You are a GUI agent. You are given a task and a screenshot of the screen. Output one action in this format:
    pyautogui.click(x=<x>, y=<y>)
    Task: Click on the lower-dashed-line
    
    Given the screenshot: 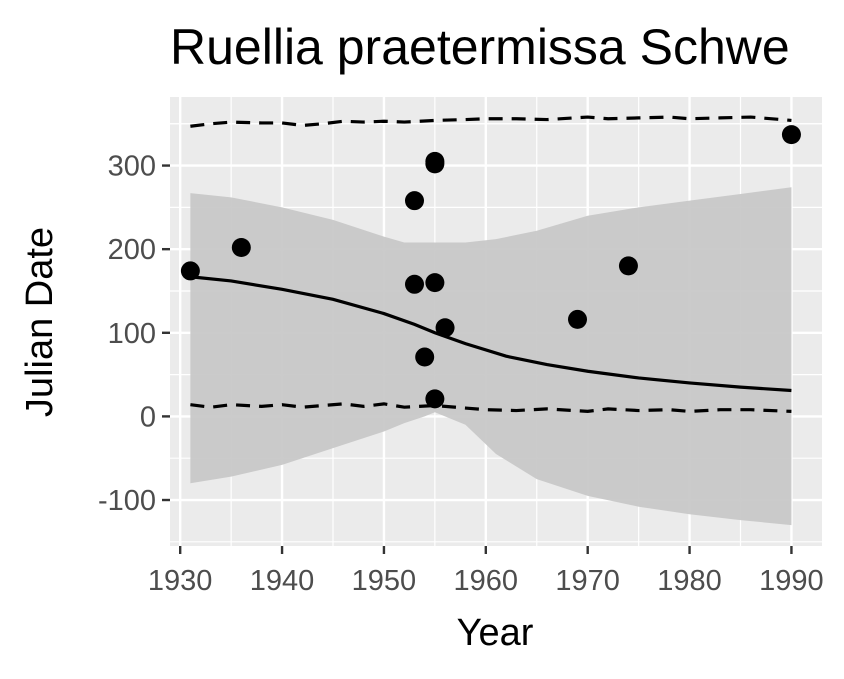 What is the action you would take?
    pyautogui.click(x=491, y=407)
    